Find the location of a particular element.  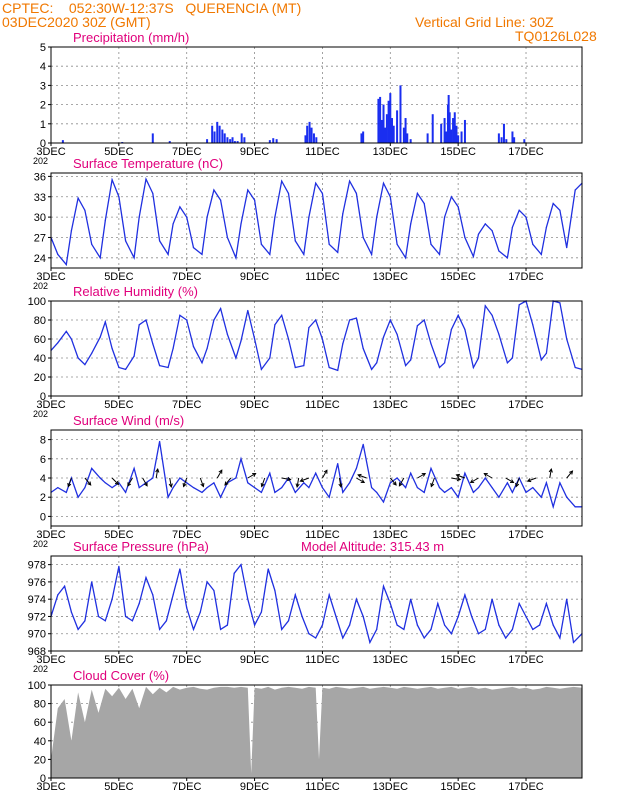

wind-xtick-label: 11DEC is located at coordinates (322, 535).